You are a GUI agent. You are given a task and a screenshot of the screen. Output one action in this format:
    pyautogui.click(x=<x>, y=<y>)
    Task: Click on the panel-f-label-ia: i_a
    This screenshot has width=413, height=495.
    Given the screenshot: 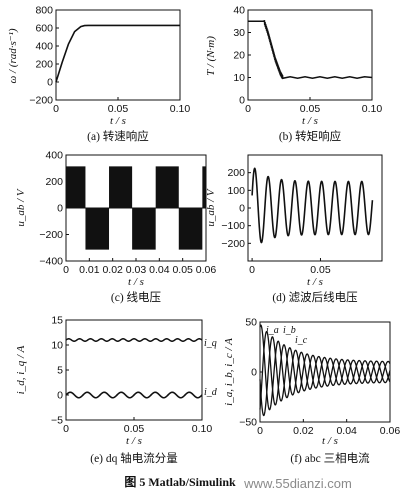 What is the action you would take?
    pyautogui.click(x=272, y=330)
    